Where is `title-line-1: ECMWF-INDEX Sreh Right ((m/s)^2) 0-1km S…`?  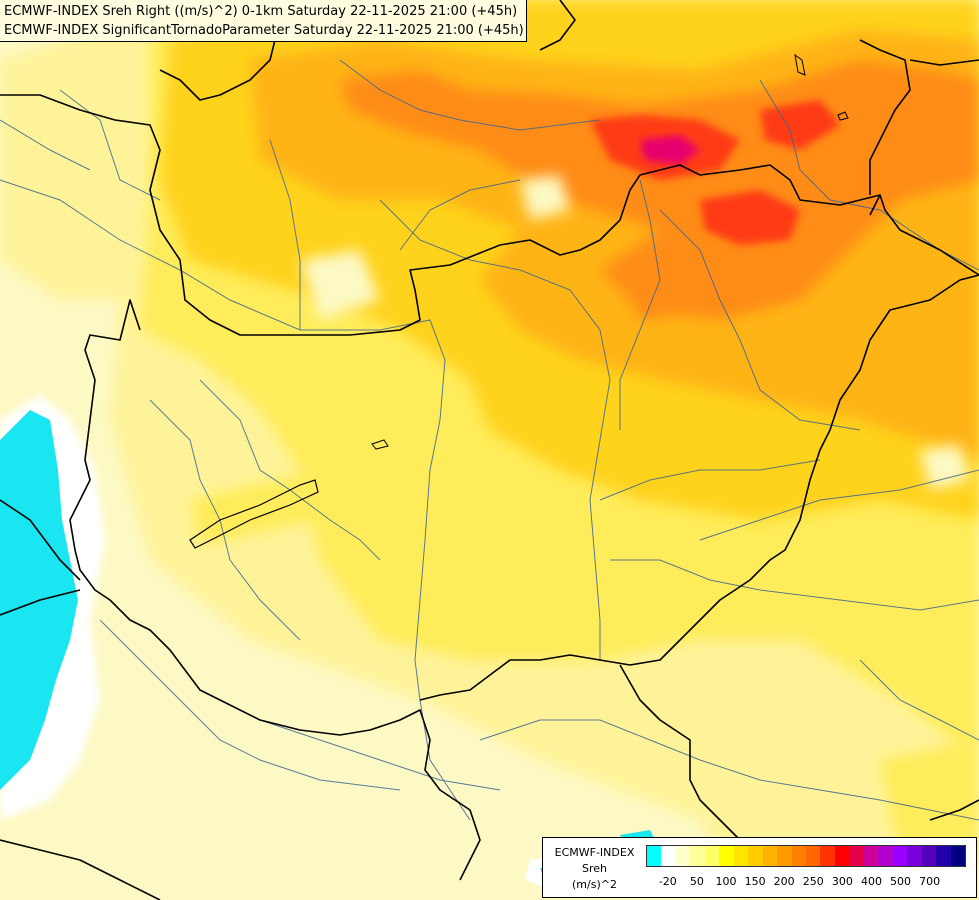
title-line-1: ECMWF-INDEX Sreh Right ((m/s)^2) 0-1km S… is located at coordinates (261, 11).